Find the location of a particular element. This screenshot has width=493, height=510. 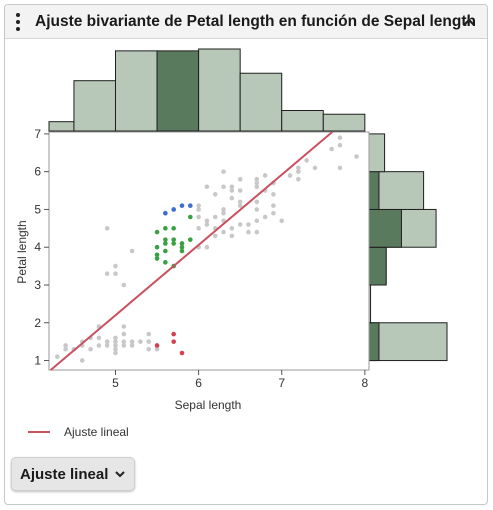

chevron-up-icon is located at coordinates (469, 22).